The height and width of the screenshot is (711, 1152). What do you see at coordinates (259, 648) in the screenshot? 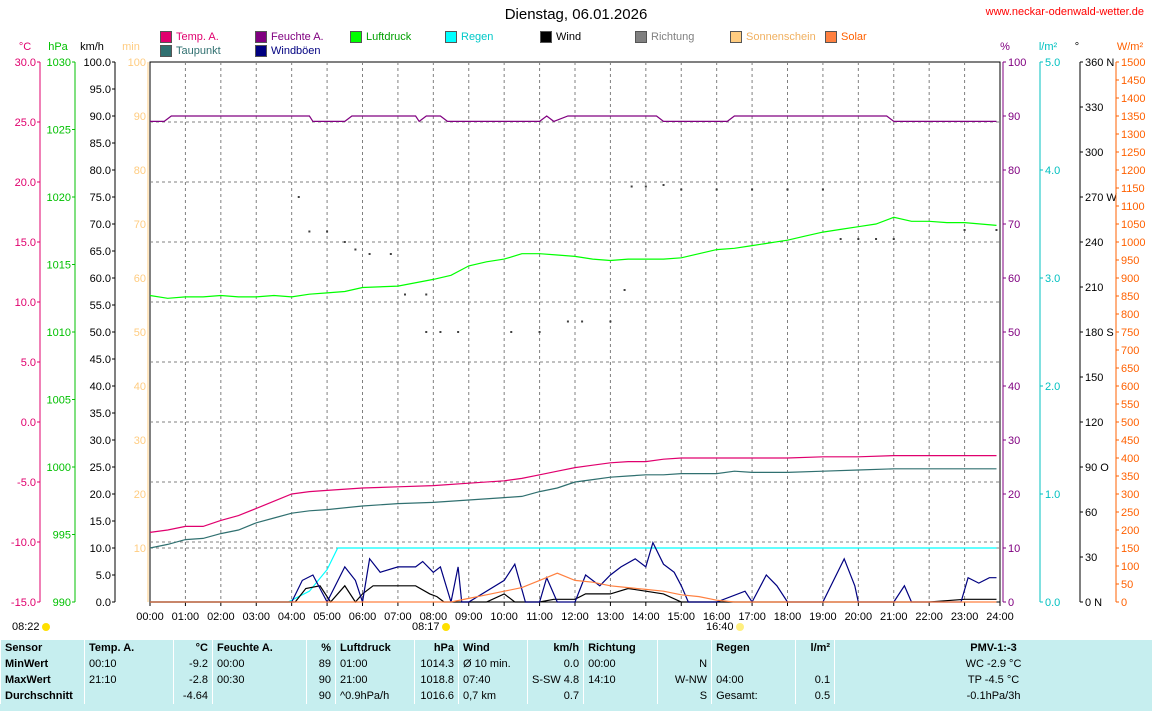
I see `summary-cell: Feuchte A.` at bounding box center [259, 648].